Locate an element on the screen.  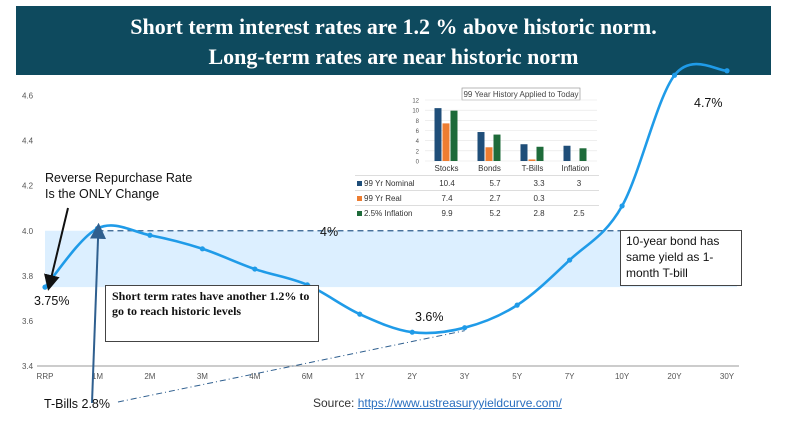
inset-x-label: Stocks is located at coordinates (446, 168).